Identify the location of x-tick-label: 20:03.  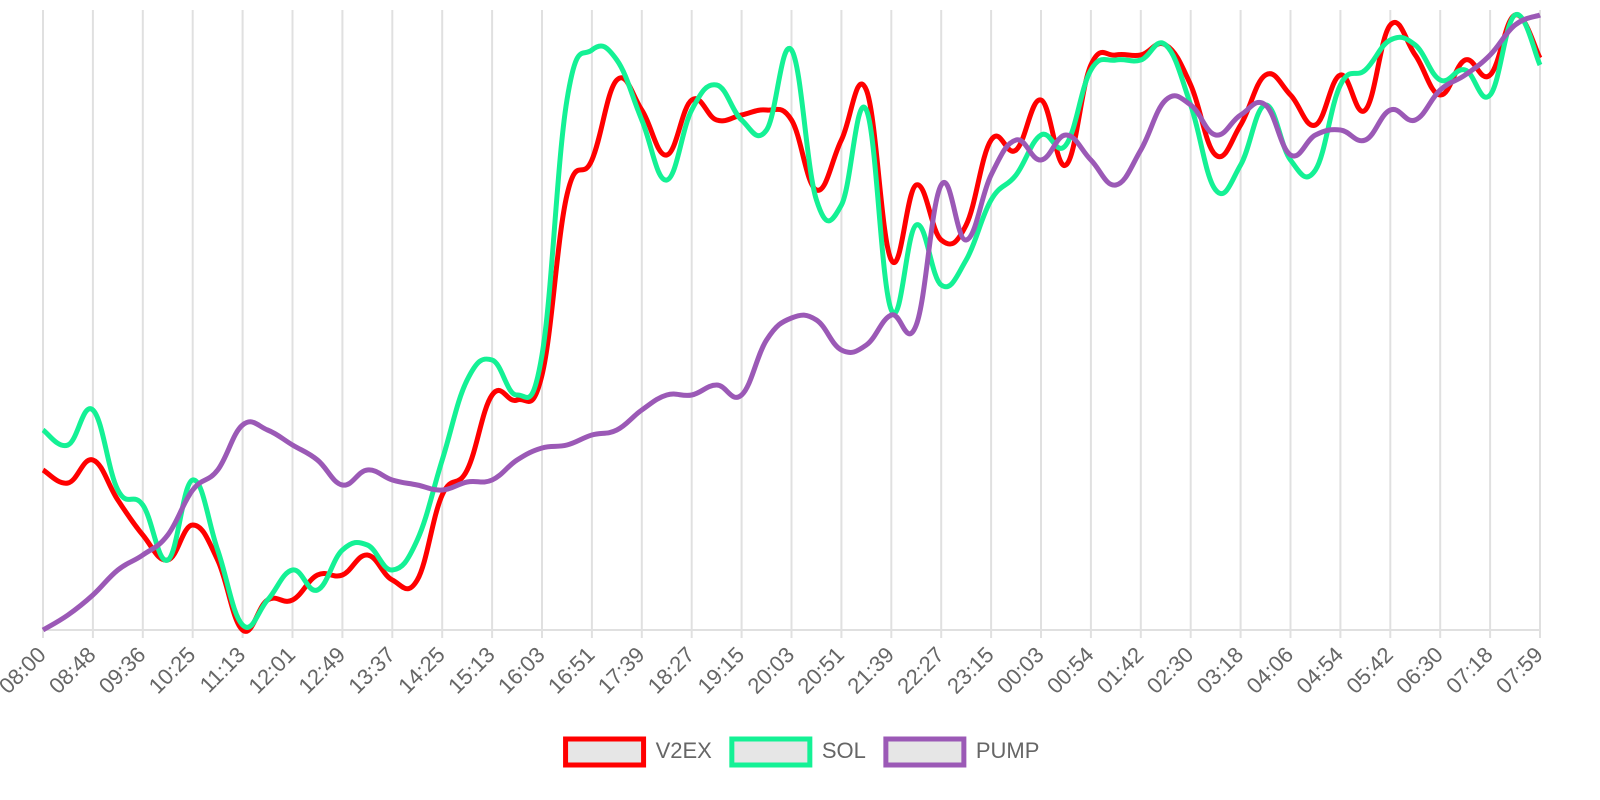
(771, 670).